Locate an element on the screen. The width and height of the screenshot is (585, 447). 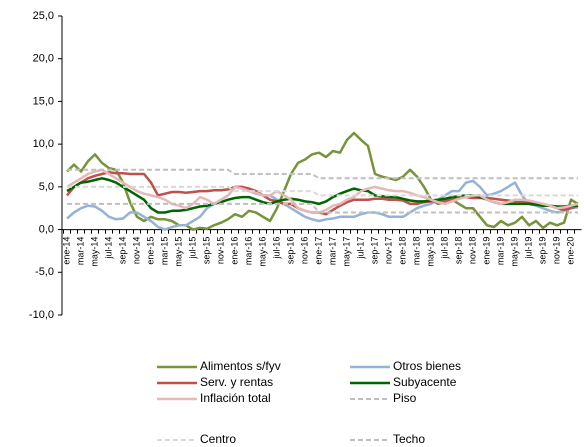
x-tick-label: mar-18 is located at coordinates (416, 251).